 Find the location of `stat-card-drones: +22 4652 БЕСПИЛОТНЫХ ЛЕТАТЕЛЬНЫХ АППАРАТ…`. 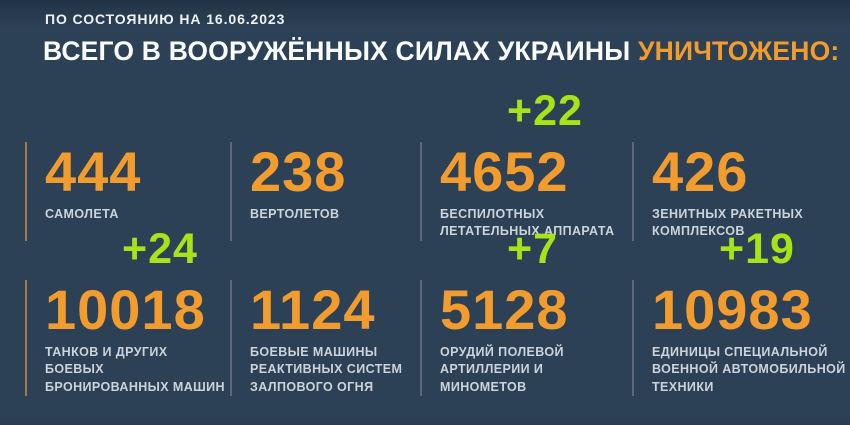

stat-card-drones: +22 4652 БЕСПИЛОТНЫХ ЛЕТАТЕЛЬНЫХ АППАРАТ… is located at coordinates (526, 165).